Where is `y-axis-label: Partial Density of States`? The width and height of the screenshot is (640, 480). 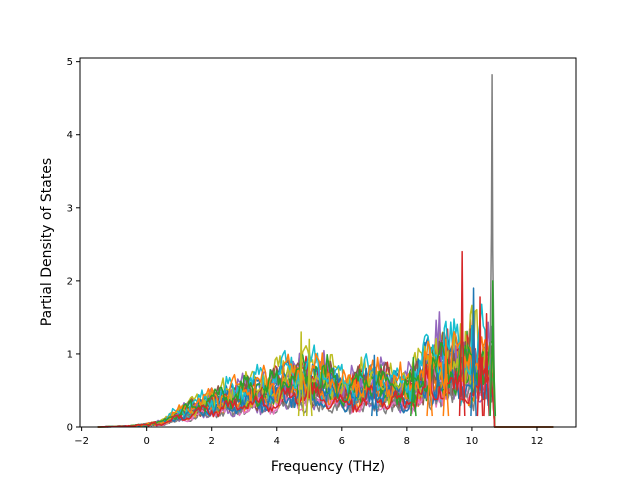 y-axis-label: Partial Density of States is located at coordinates (47, 242).